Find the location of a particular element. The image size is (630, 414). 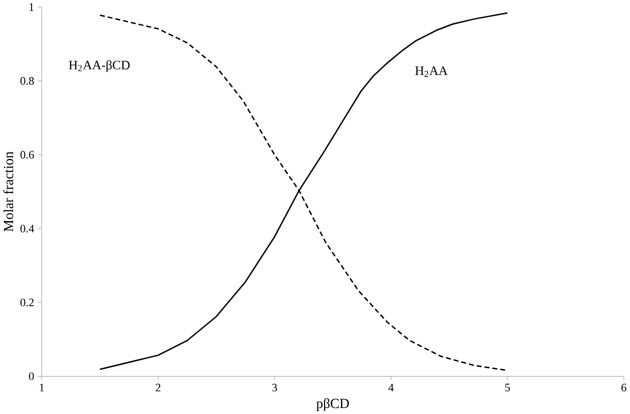

text: H$_{2}$AA-βCD is located at coordinates (99, 66).